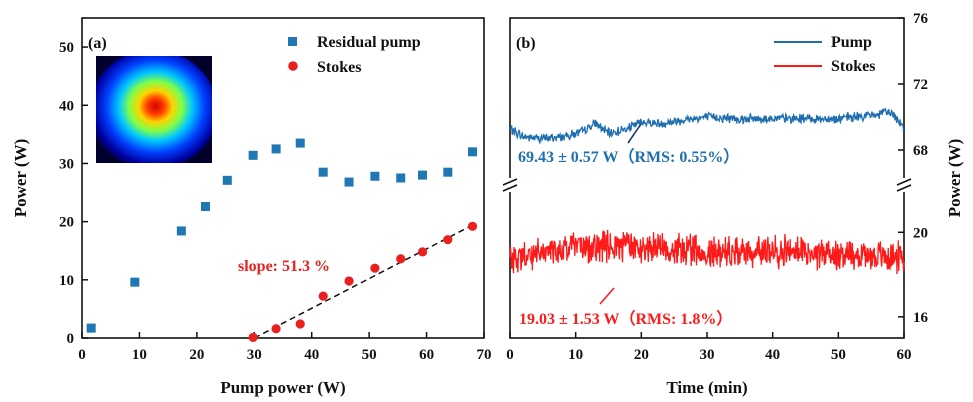 The width and height of the screenshot is (973, 402). What do you see at coordinates (139, 355) in the screenshot?
I see `panel-a-x-tick-label-1: 10` at bounding box center [139, 355].